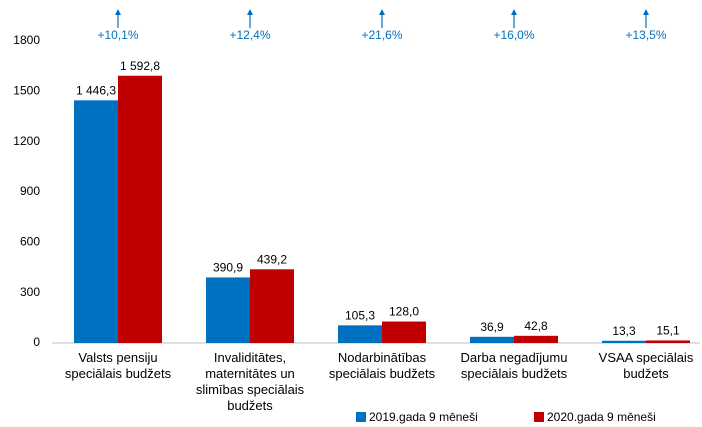  What do you see at coordinates (228, 268) in the screenshot?
I see `value-label: 390,9` at bounding box center [228, 268].